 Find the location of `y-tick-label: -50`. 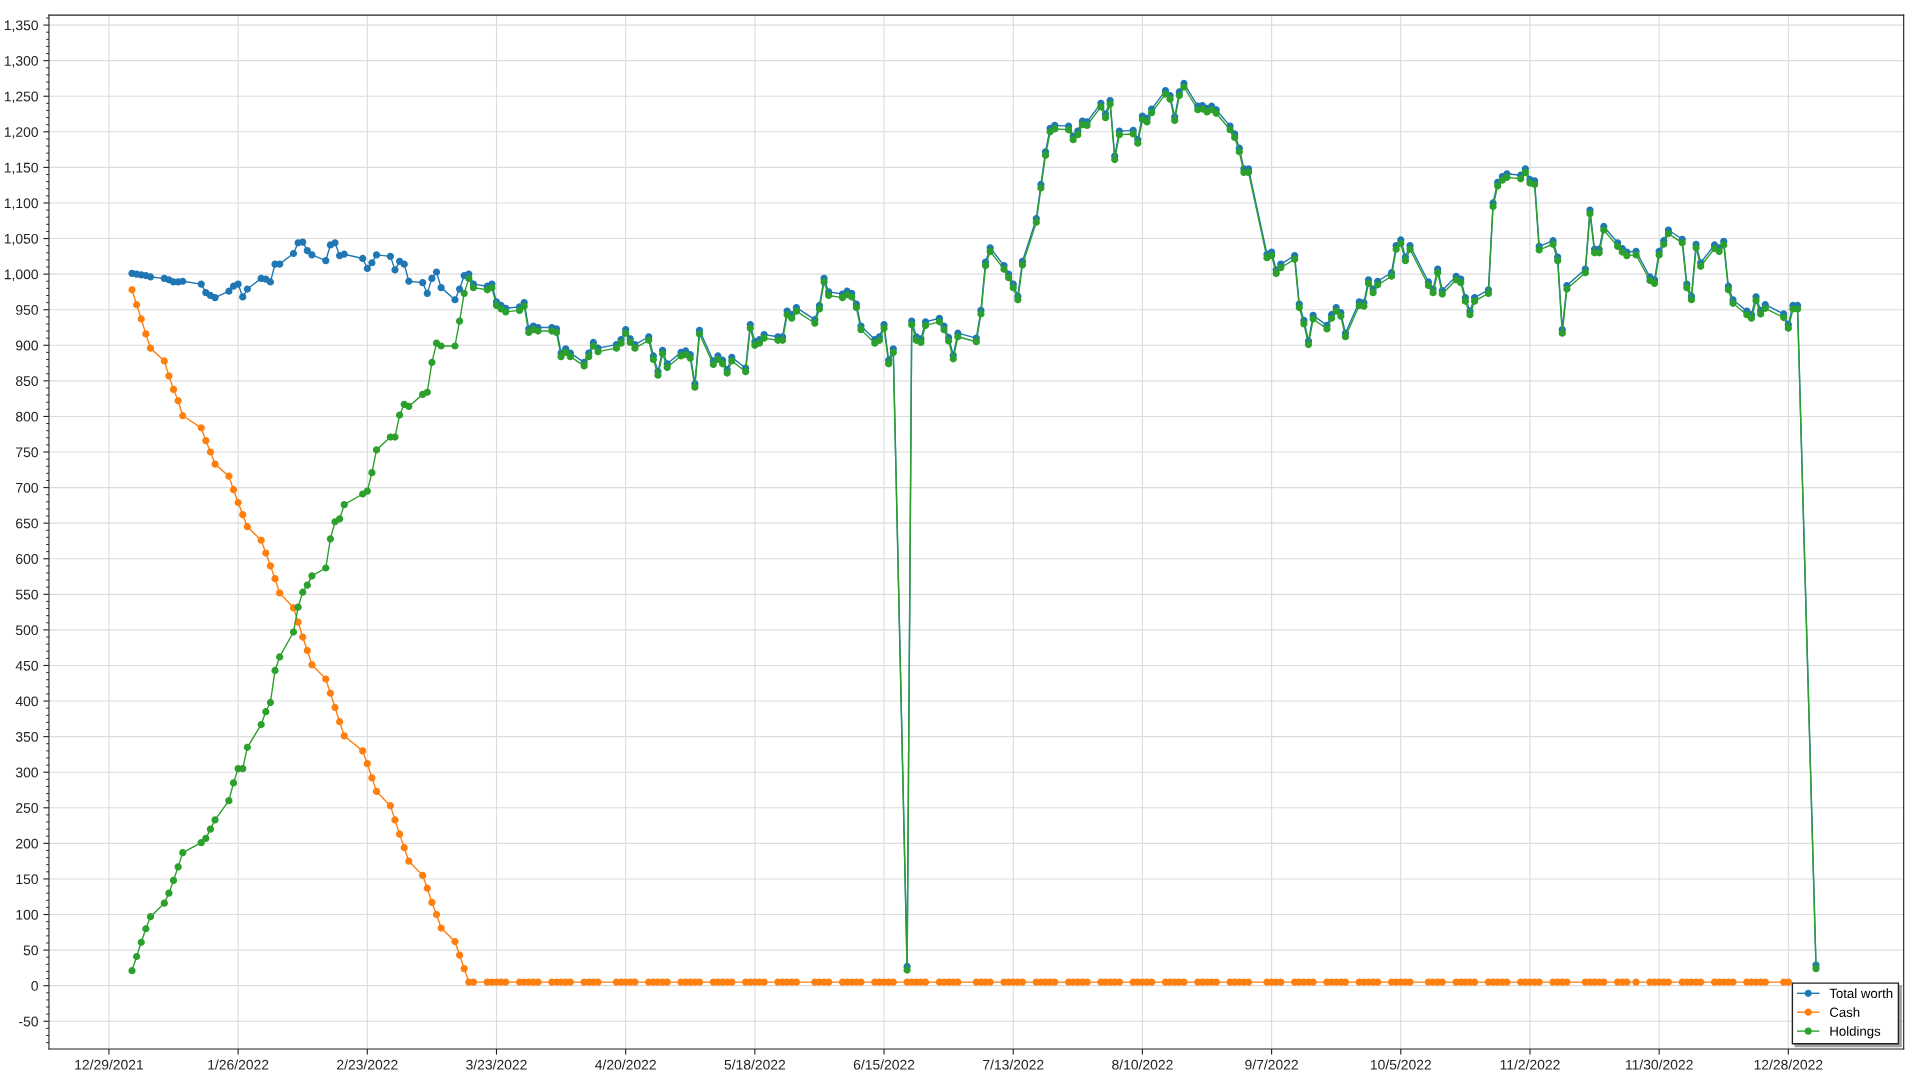

y-tick-label: -50 is located at coordinates (28, 1021).